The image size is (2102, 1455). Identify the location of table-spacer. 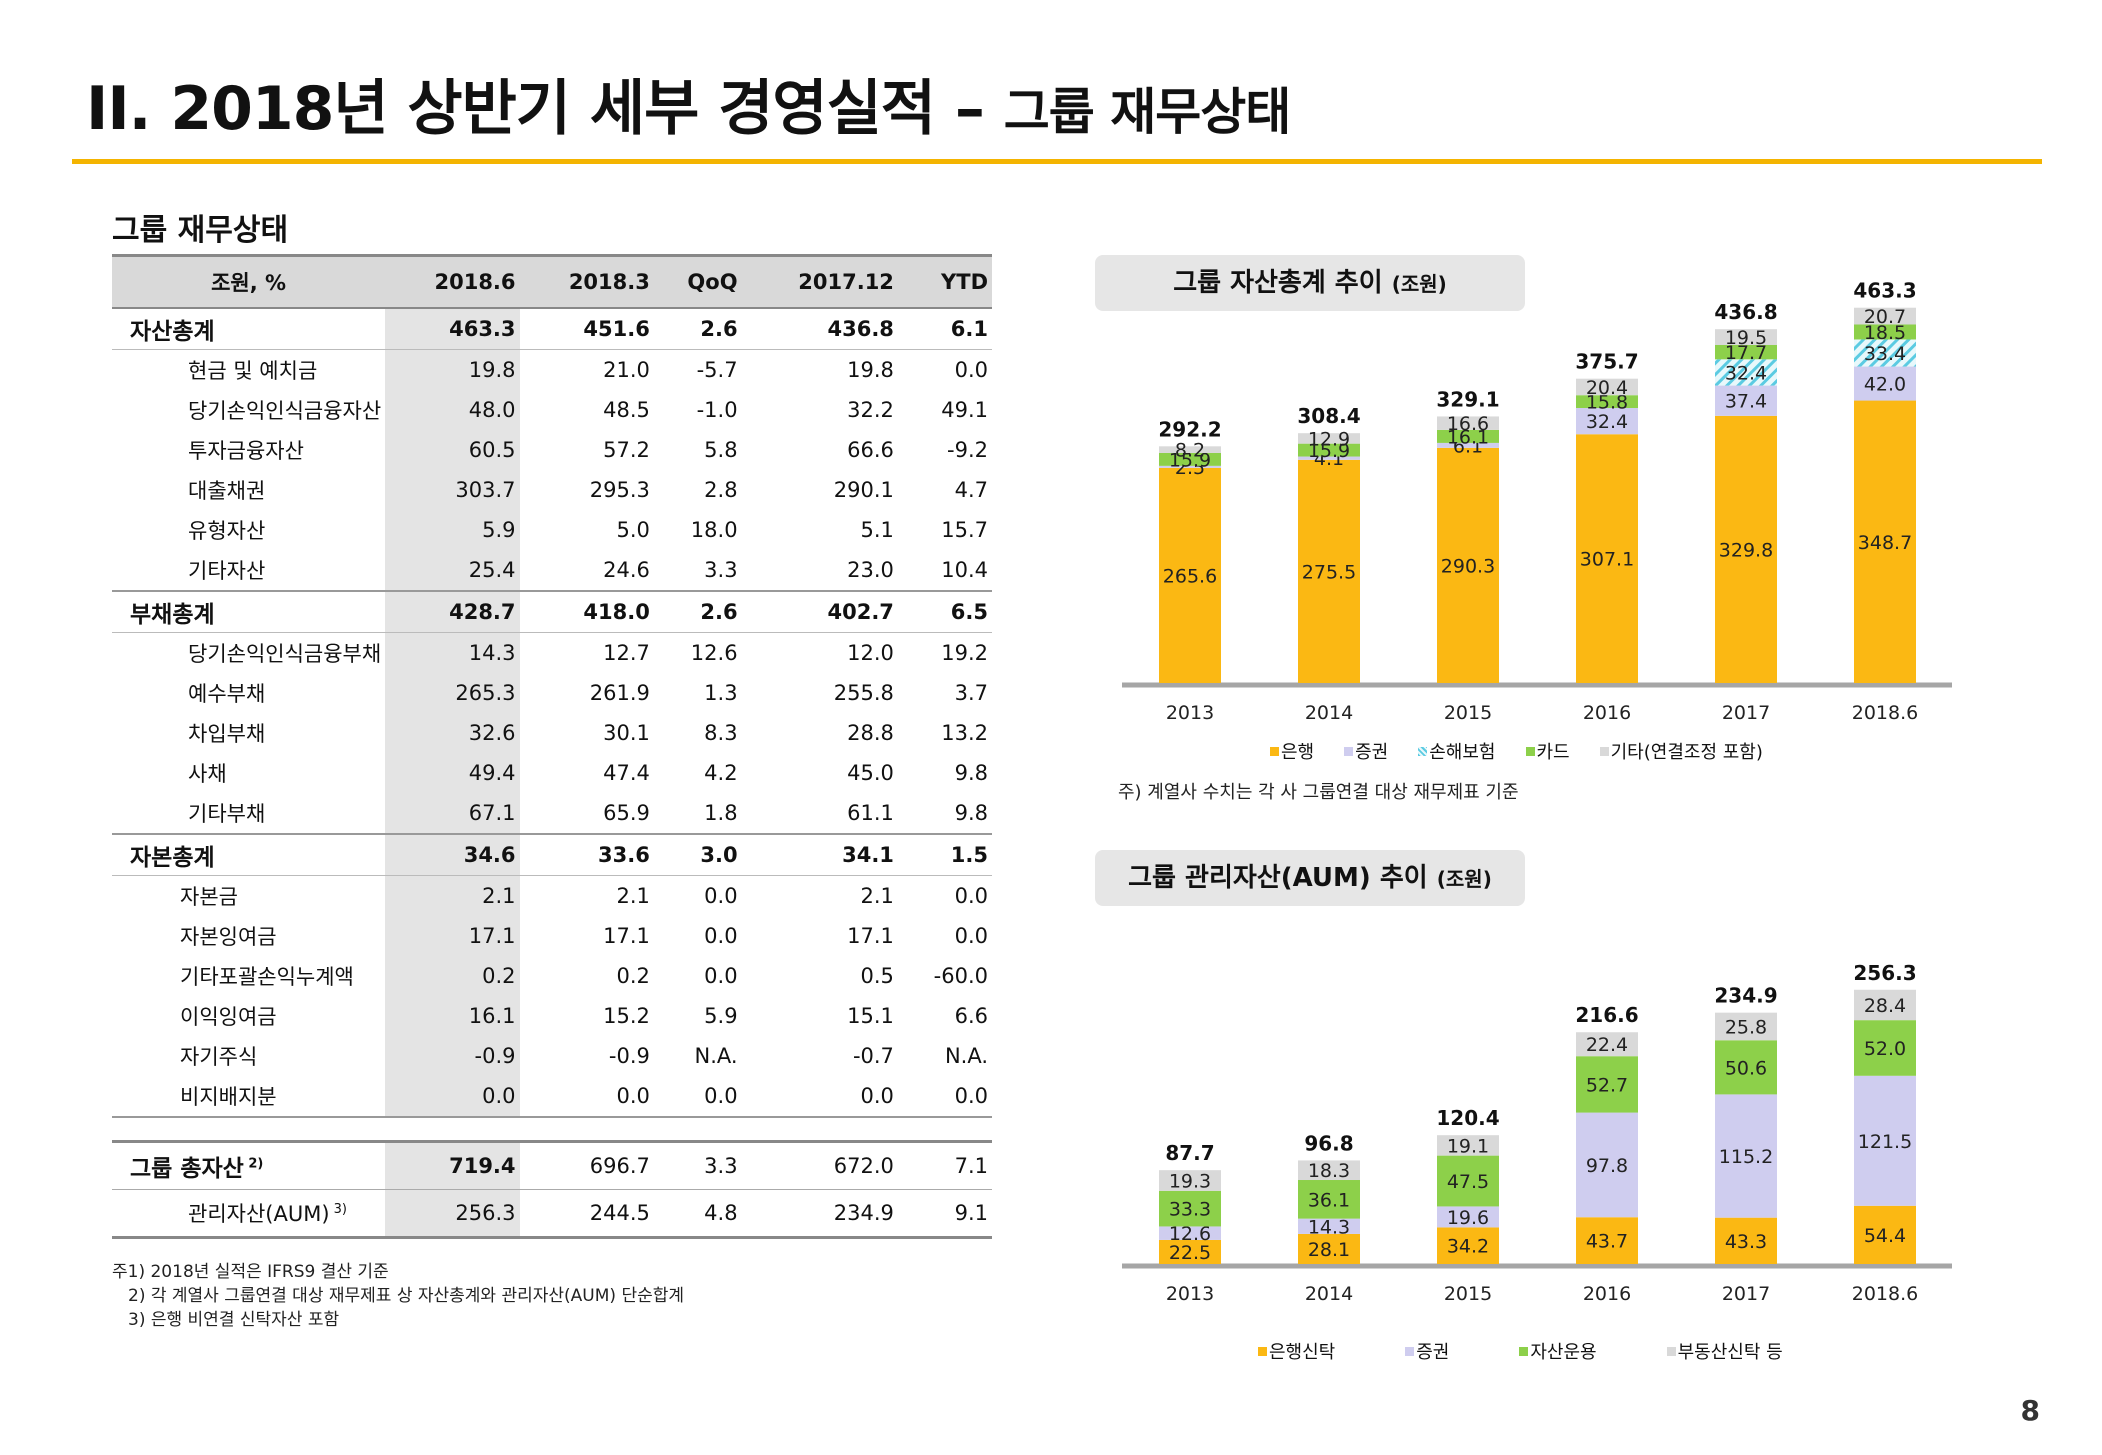
(552, 1129).